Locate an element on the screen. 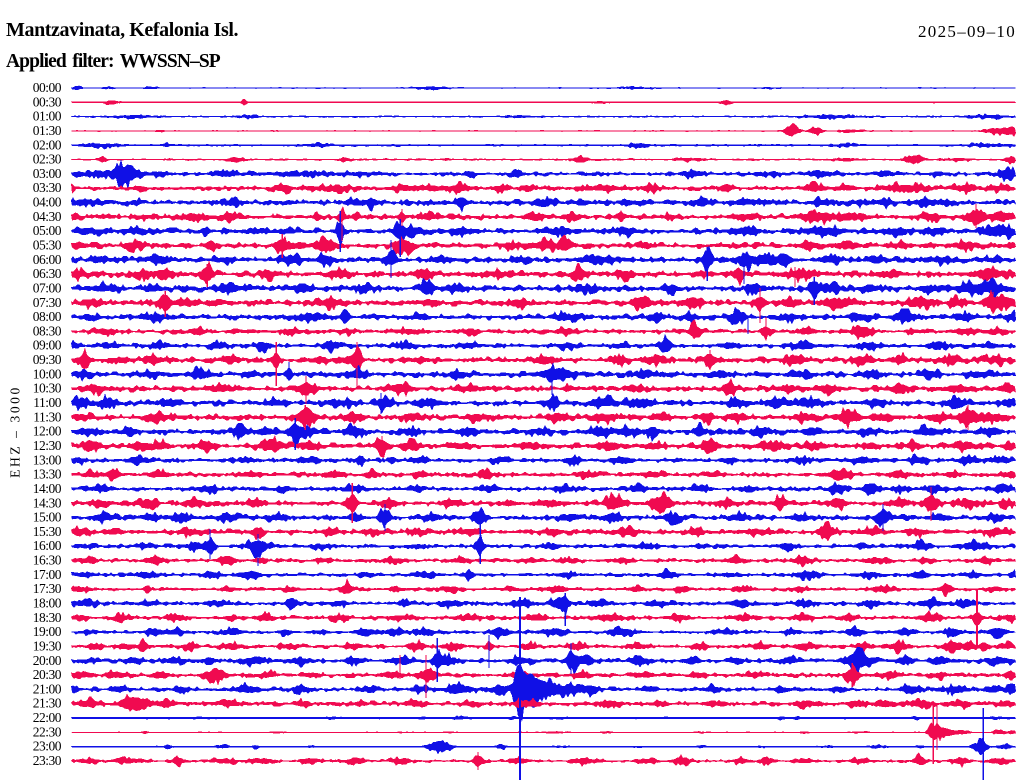  svg-text: 14:00 is located at coordinates (47, 488).